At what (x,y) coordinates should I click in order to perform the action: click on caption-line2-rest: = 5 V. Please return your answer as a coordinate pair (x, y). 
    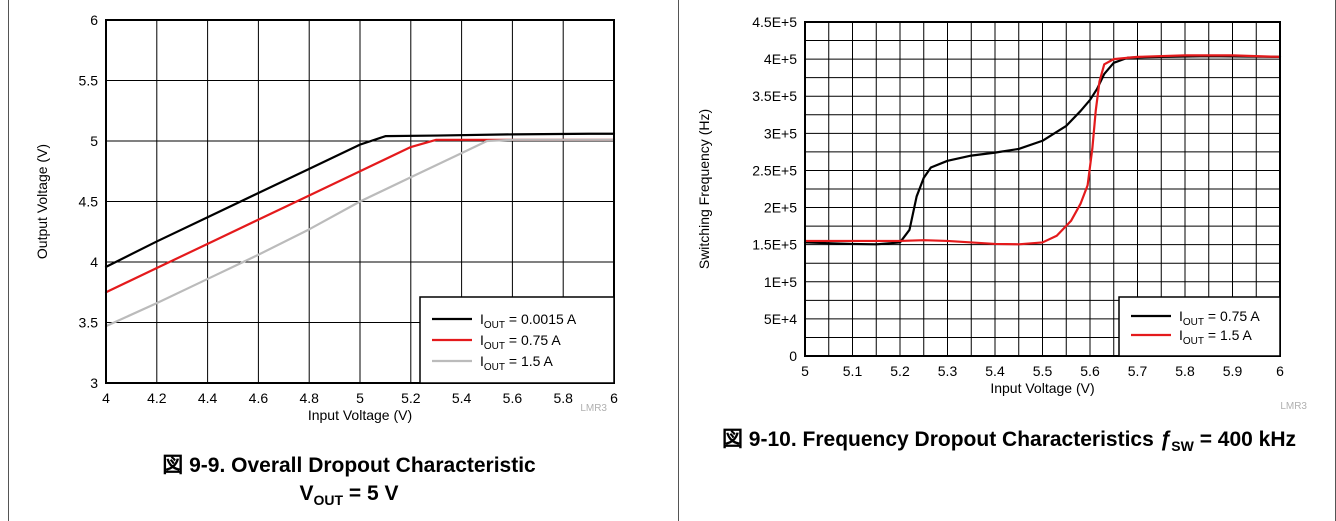
    Looking at the image, I should click on (371, 493).